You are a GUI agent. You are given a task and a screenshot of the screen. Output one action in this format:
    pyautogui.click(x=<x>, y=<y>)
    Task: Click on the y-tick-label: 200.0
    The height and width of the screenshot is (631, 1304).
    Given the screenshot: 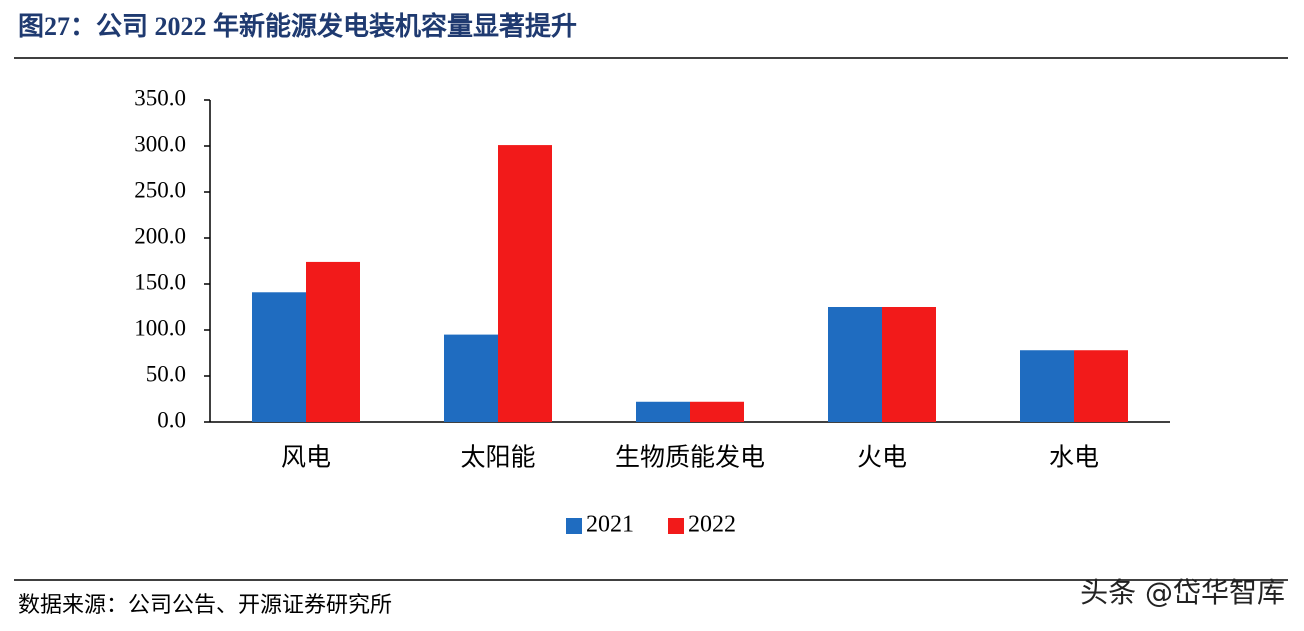 What is the action you would take?
    pyautogui.click(x=160, y=235)
    